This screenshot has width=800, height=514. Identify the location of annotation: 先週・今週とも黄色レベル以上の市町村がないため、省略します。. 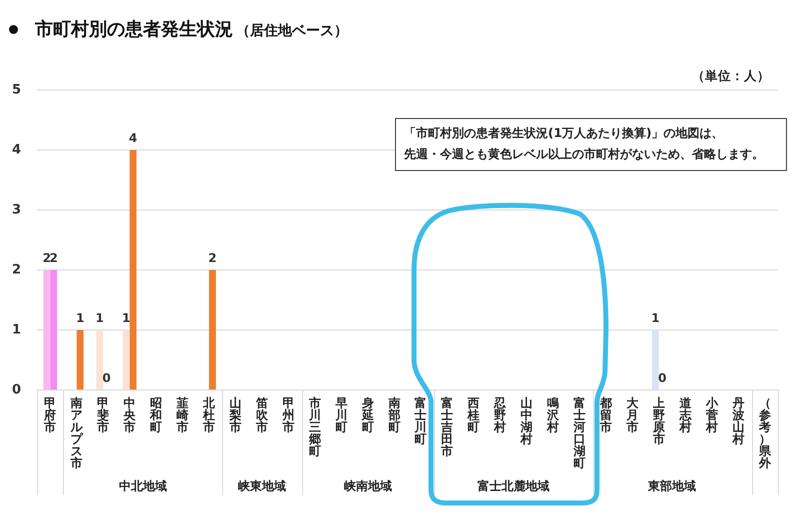
(584, 154).